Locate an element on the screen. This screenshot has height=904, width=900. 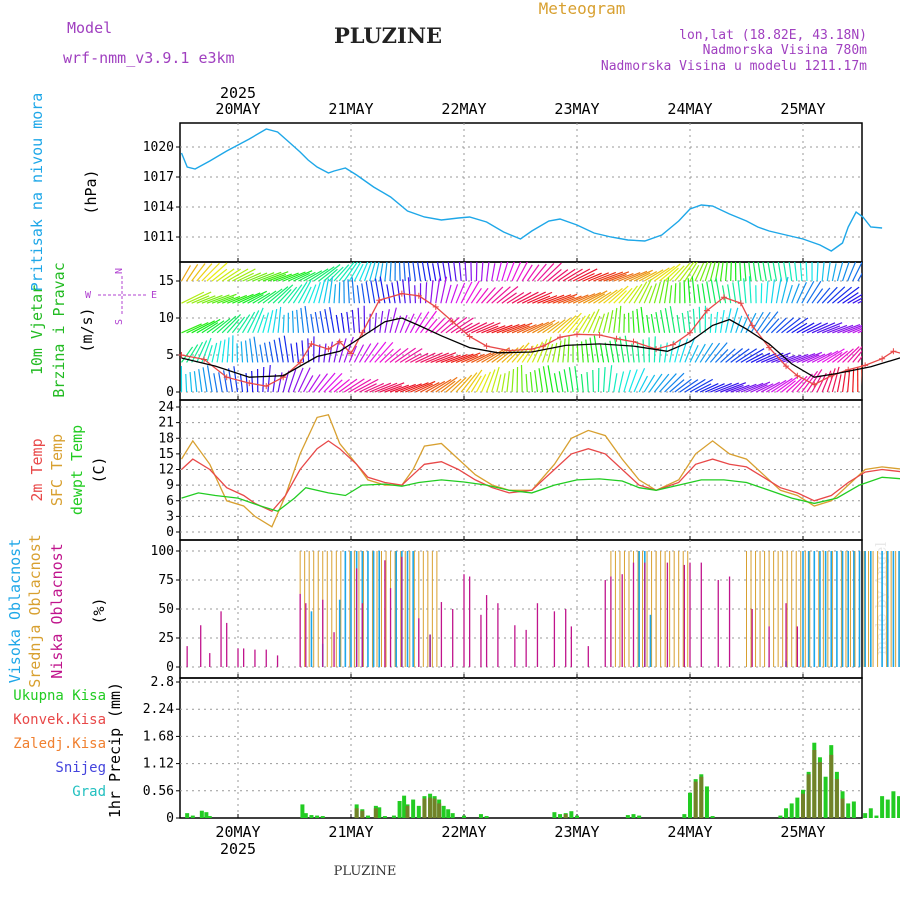
ytick-label-temperature: 21 is located at coordinates (166, 423).